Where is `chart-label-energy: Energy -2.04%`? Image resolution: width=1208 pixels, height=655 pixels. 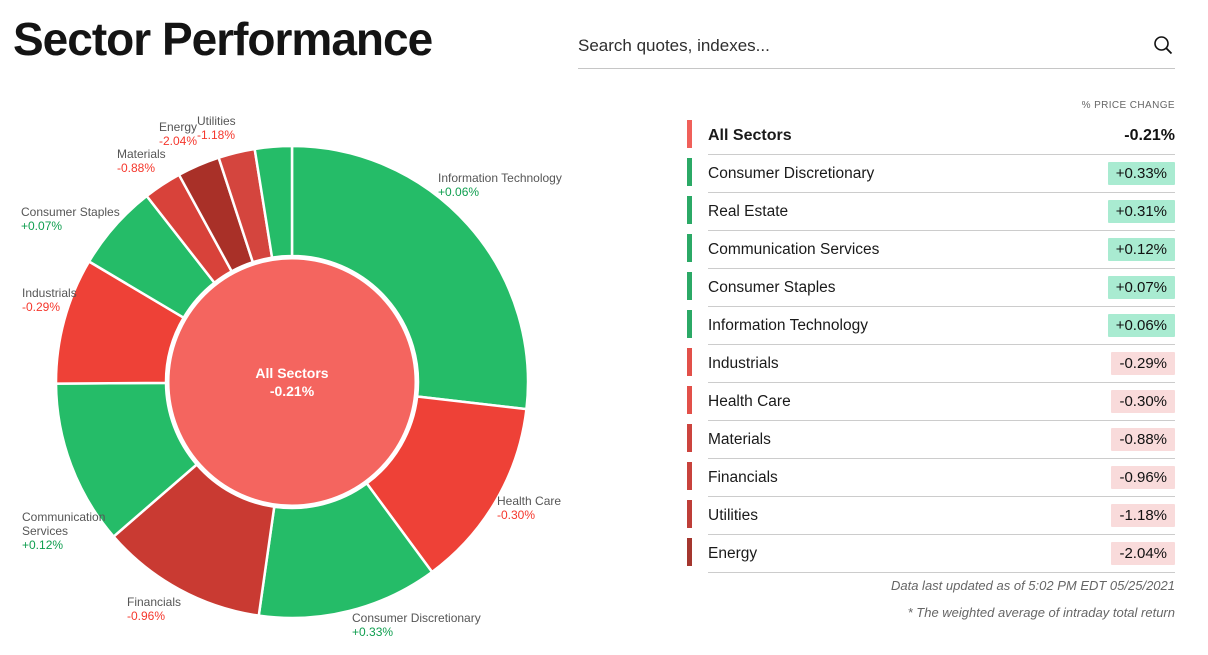 chart-label-energy: Energy -2.04% is located at coordinates (178, 134).